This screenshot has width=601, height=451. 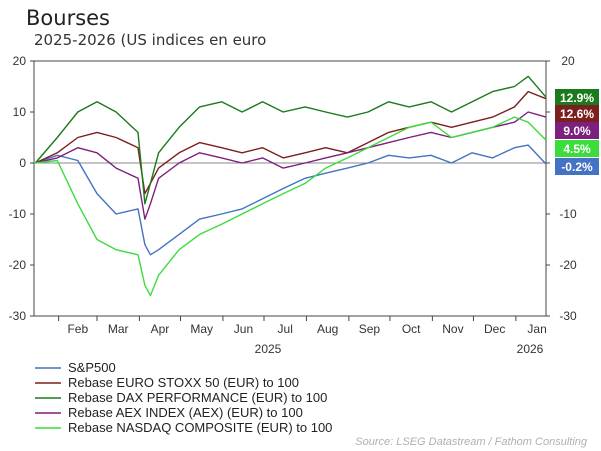 I want to click on chart-subtitle: 2025-2026 (US indices en euro, so click(x=150, y=40).